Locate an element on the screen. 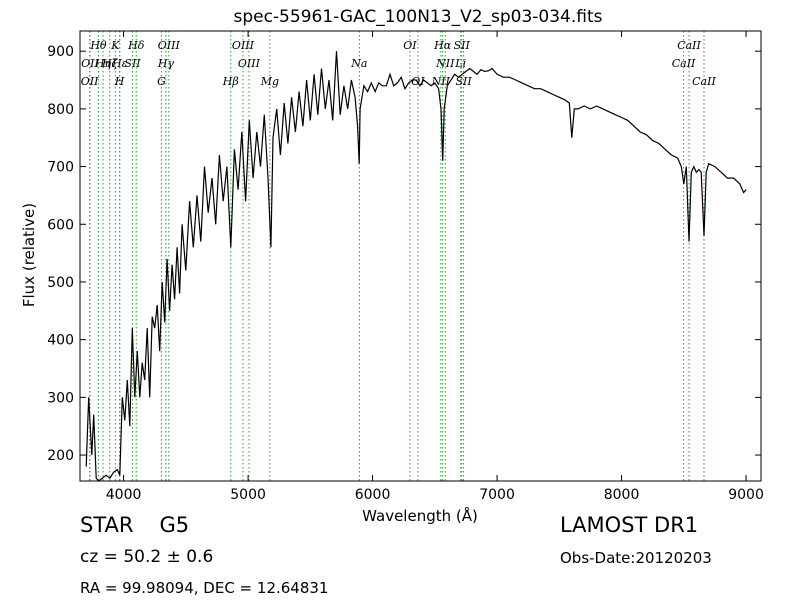 The height and width of the screenshot is (600, 800). spectral-line-label: K is located at coordinates (115, 45).